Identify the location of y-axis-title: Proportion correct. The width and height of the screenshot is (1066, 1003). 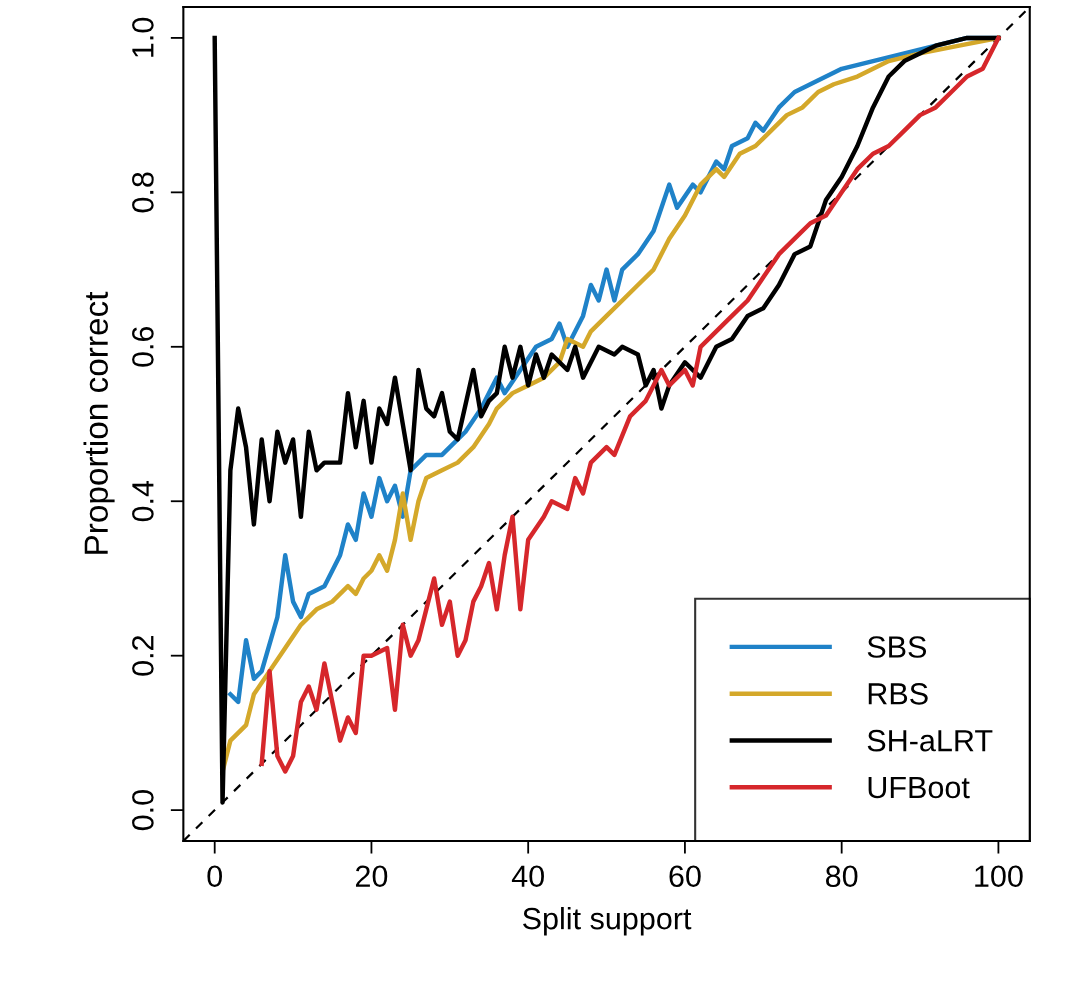
(99, 422).